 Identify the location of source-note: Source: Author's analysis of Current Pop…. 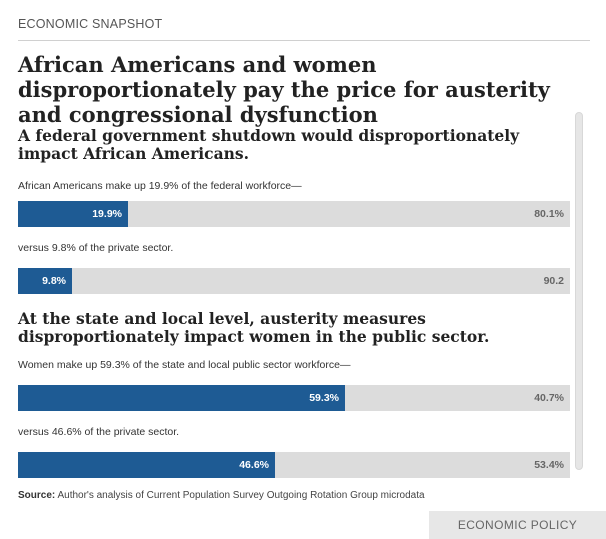
(221, 495).